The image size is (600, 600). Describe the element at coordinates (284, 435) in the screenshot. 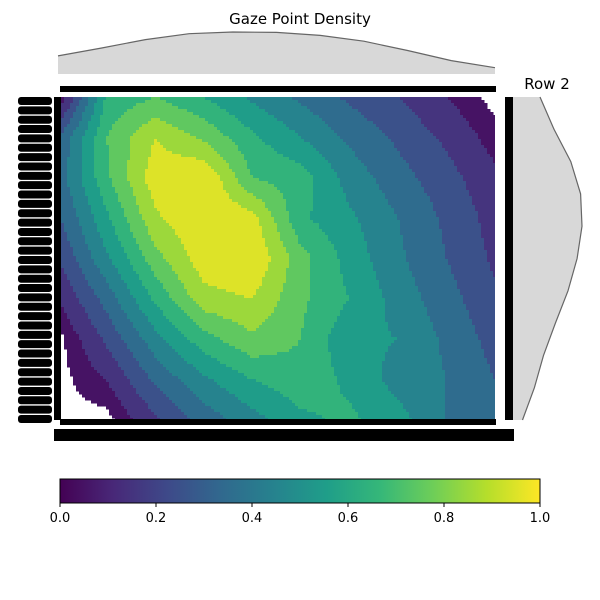

I see `x-tick-labels` at that location.